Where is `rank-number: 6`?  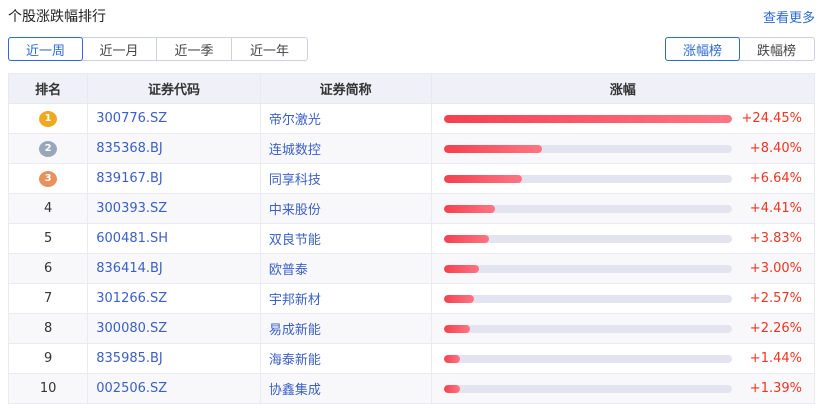
rank-number: 6 is located at coordinates (48, 268).